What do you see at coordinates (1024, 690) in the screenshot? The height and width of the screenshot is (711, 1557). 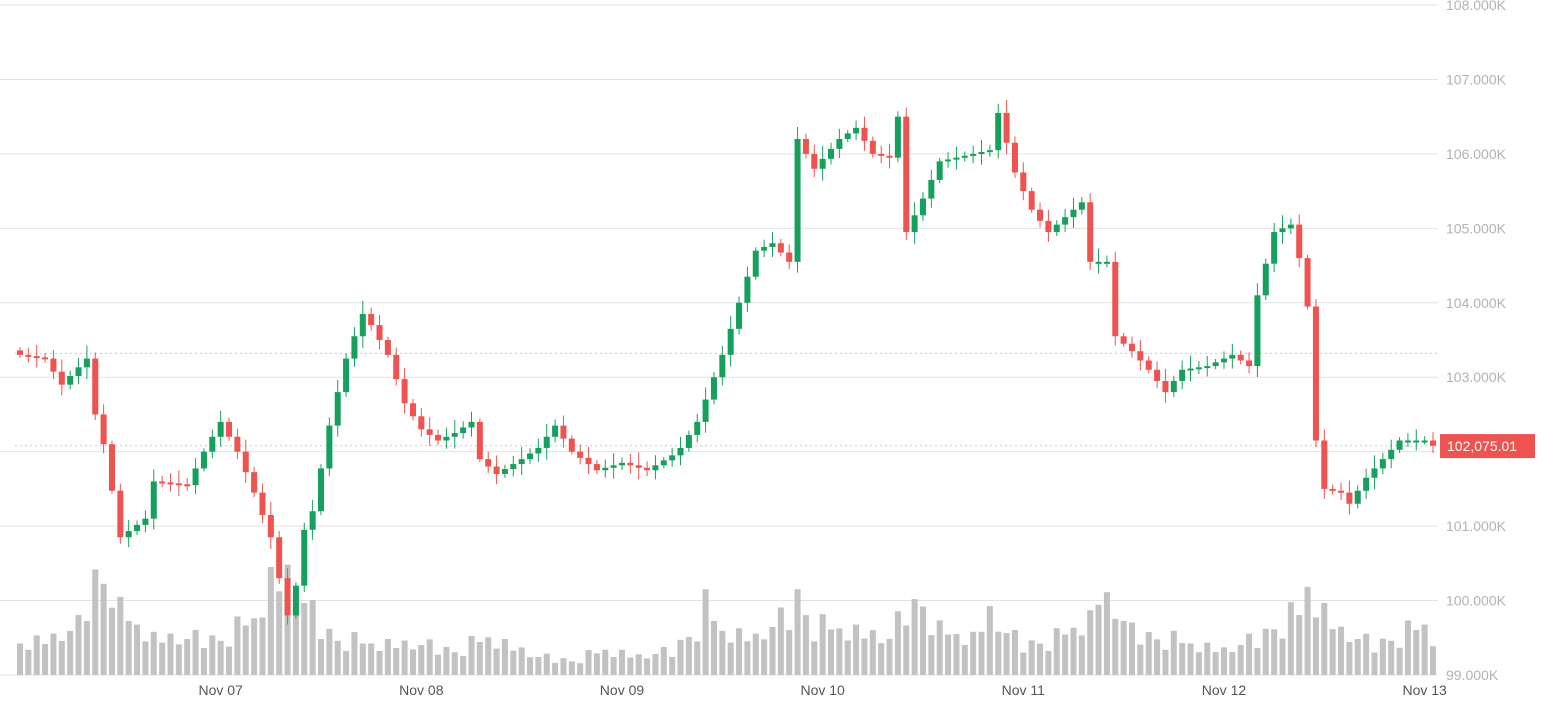 I see `x-tick-label: Nov 11` at bounding box center [1024, 690].